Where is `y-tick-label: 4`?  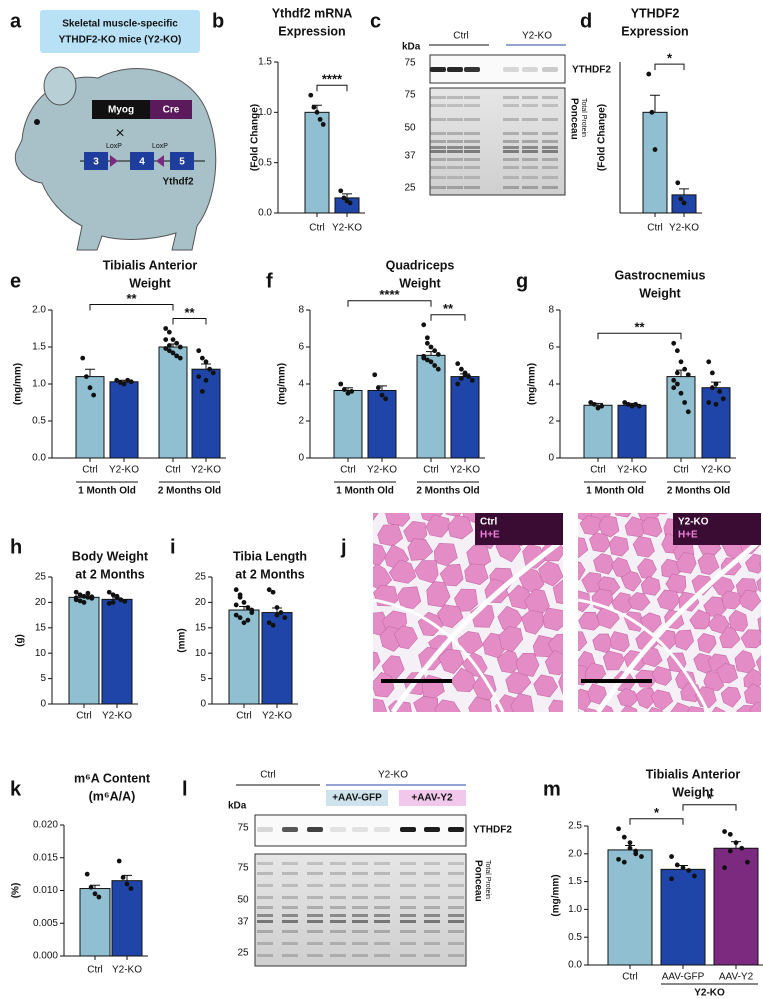 y-tick-label: 4 is located at coordinates (301, 384).